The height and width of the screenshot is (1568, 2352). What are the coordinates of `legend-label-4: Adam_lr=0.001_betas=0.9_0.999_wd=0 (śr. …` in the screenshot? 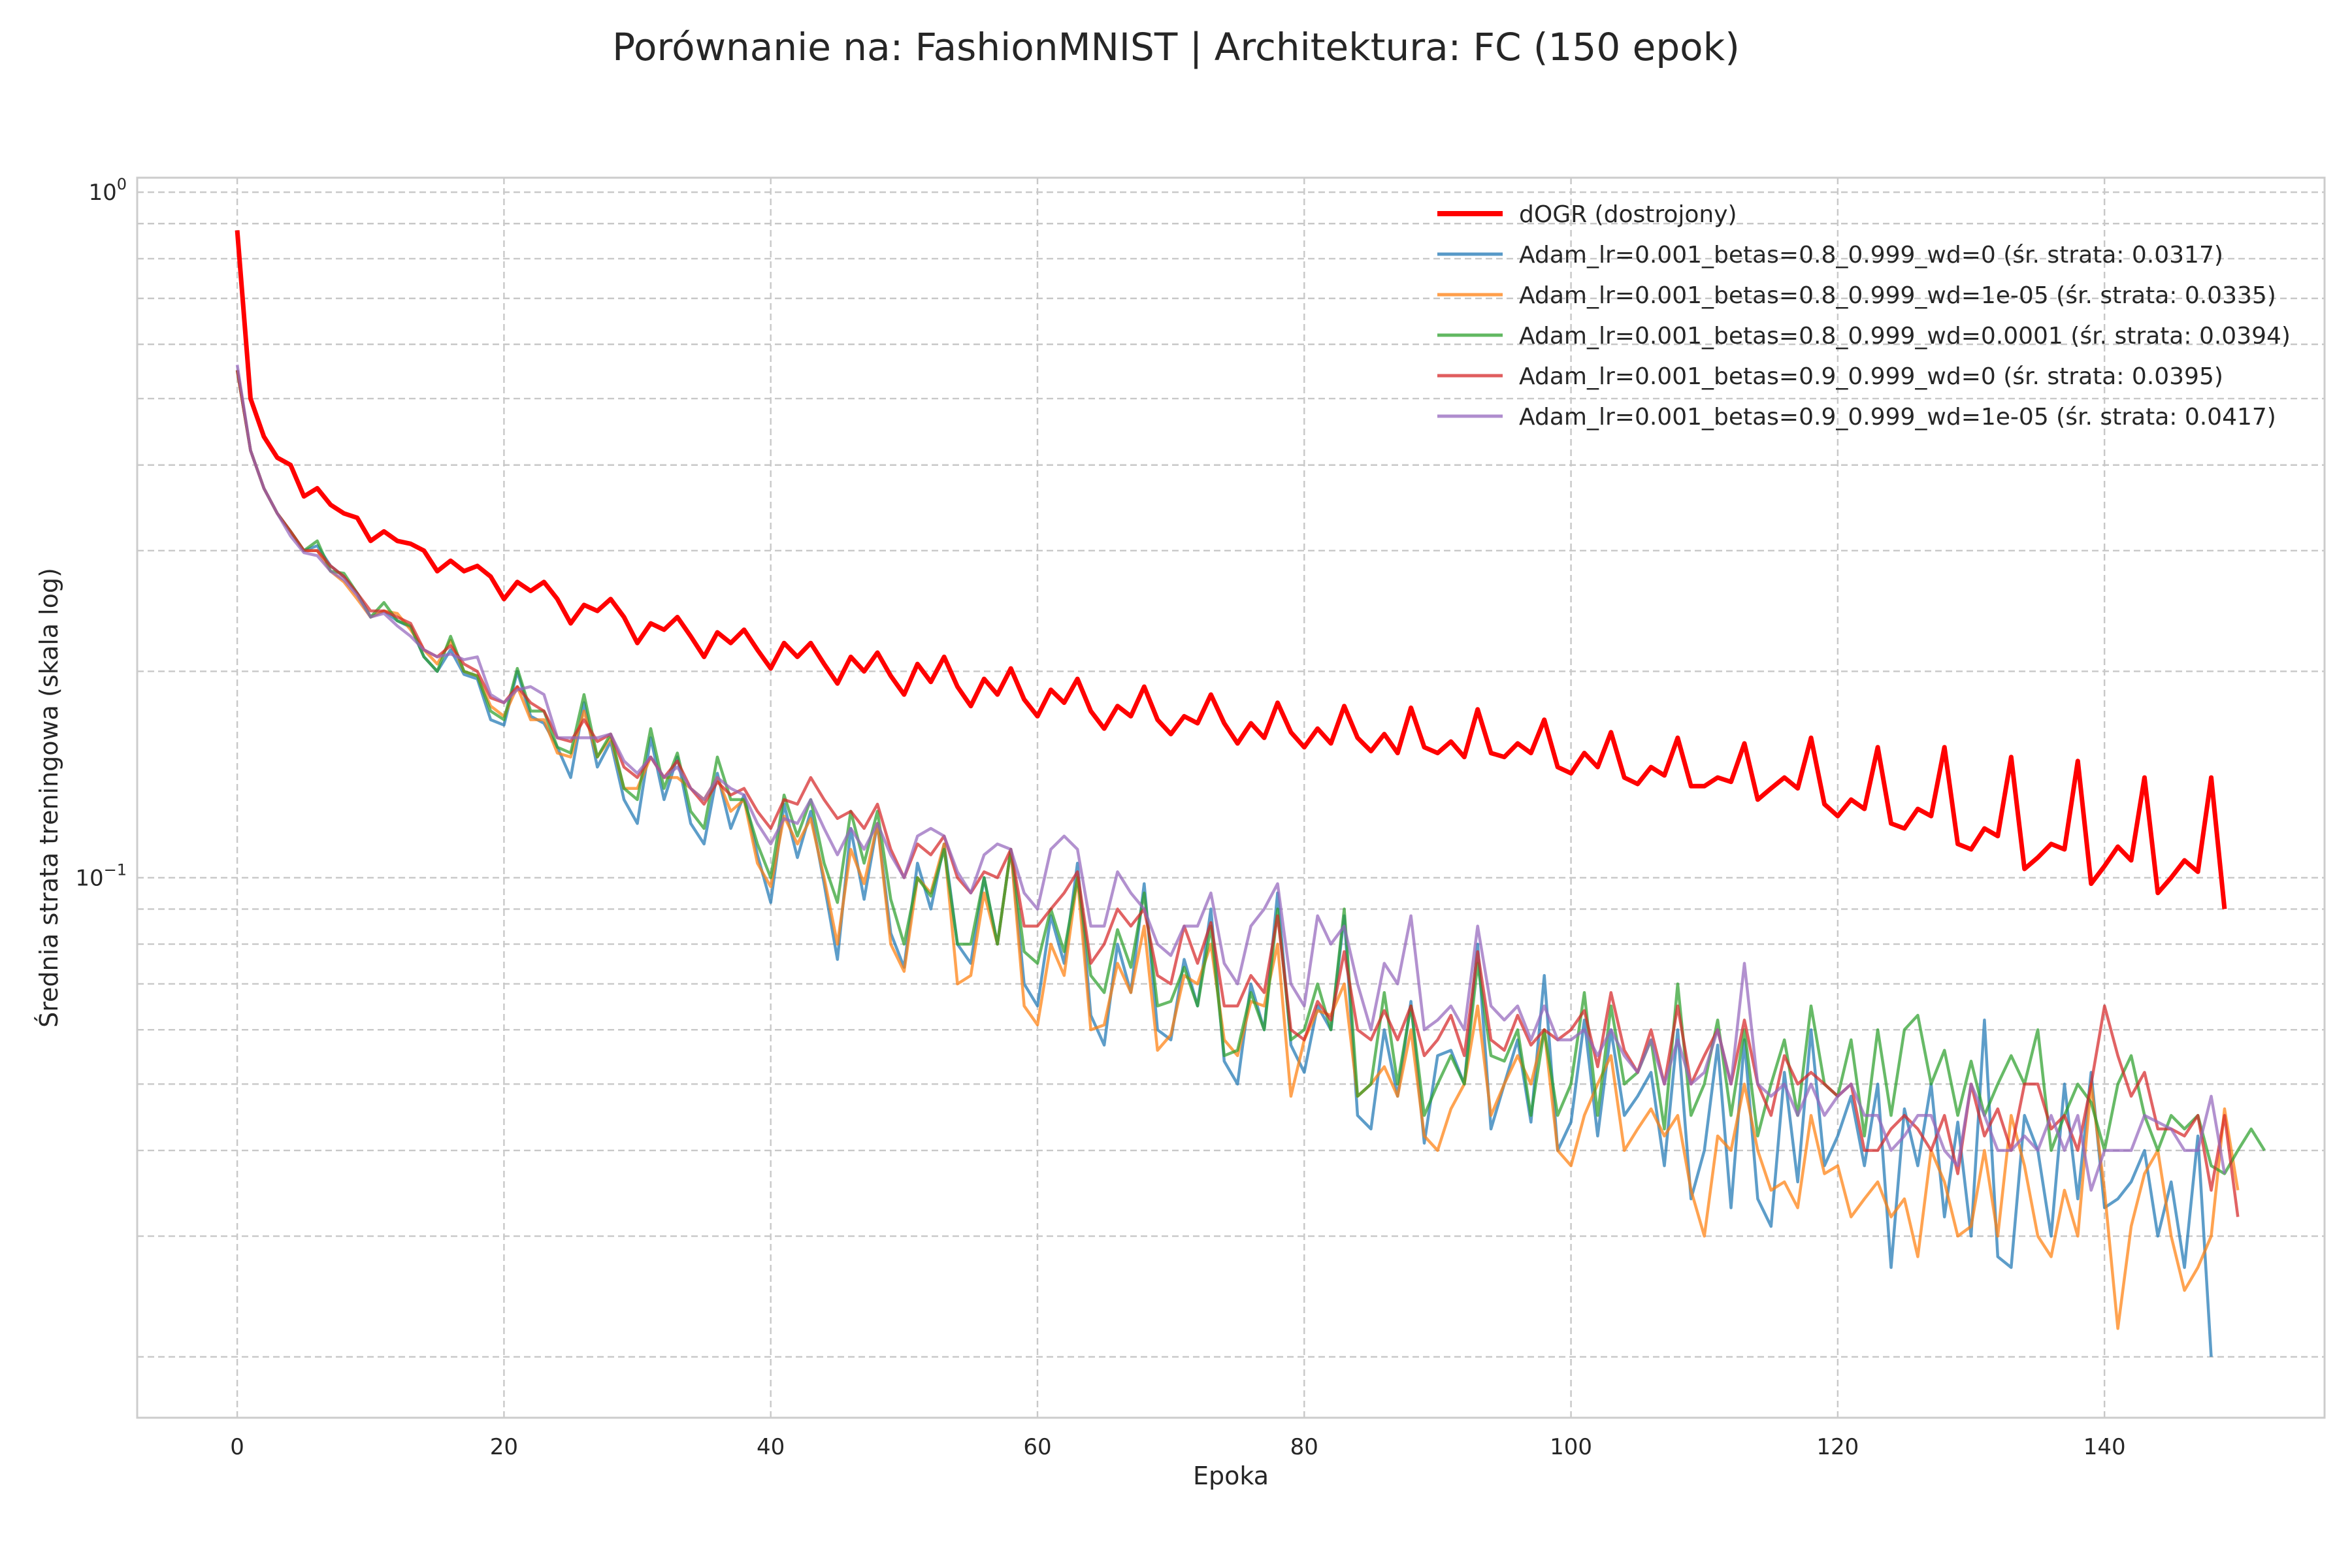 It's located at (1871, 376).